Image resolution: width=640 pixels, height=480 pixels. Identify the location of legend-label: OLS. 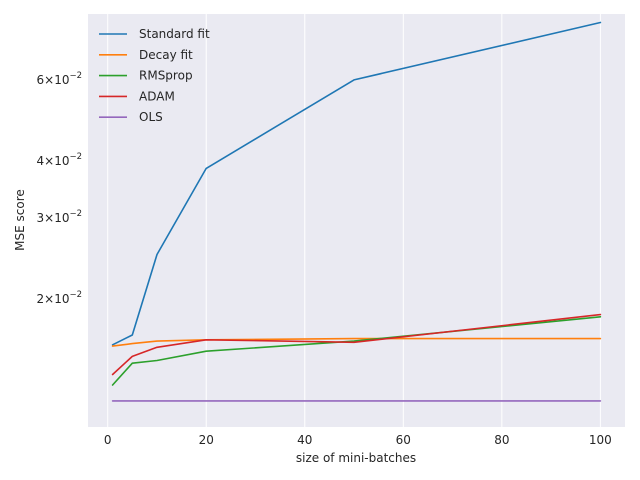
(151, 117).